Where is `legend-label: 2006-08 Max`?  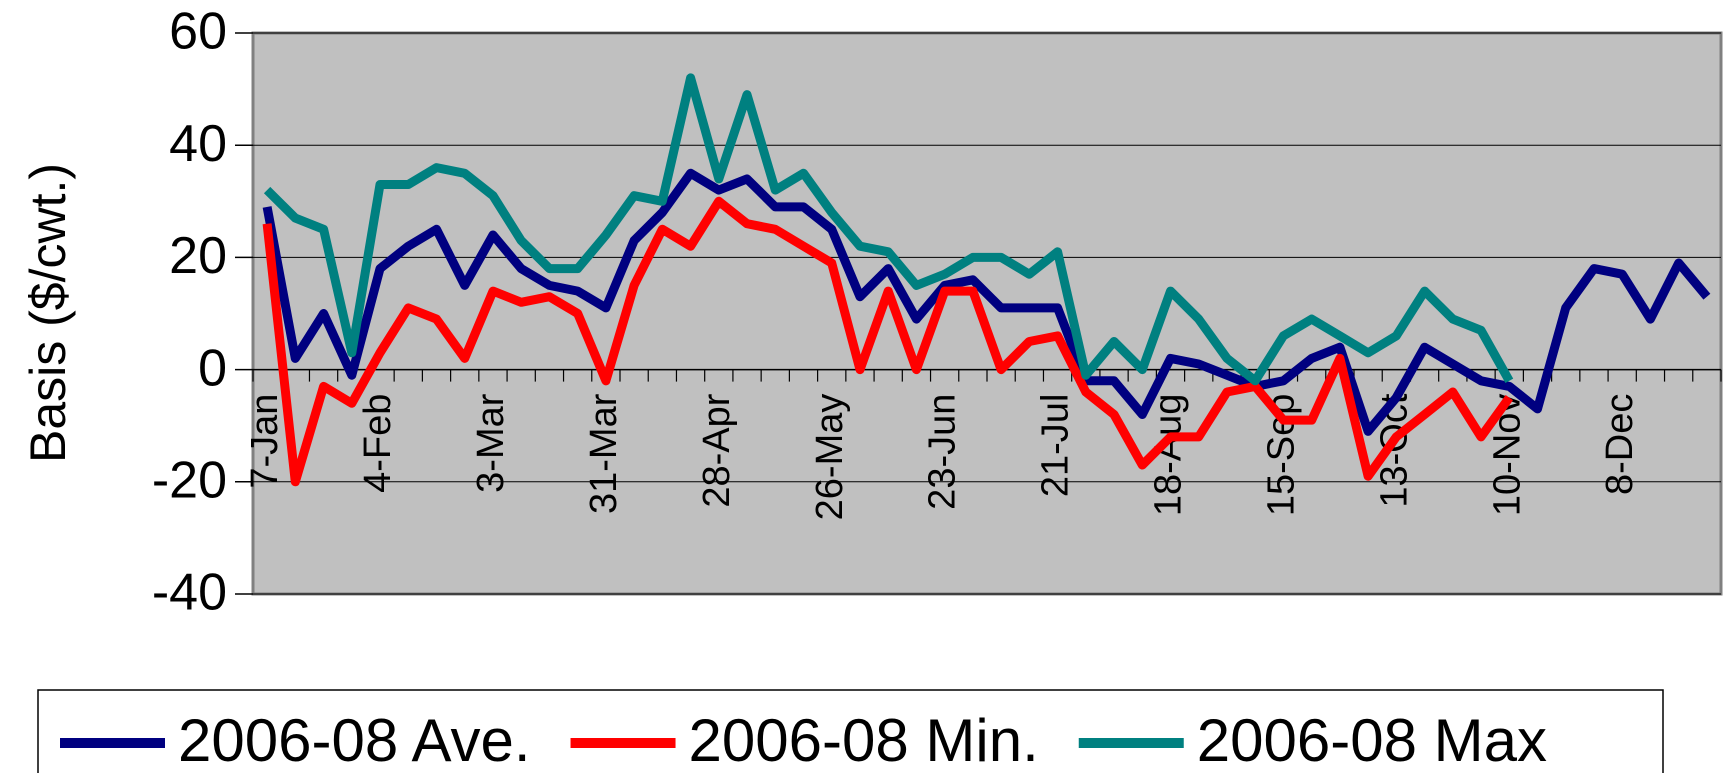
legend-label: 2006-08 Max is located at coordinates (1372, 740).